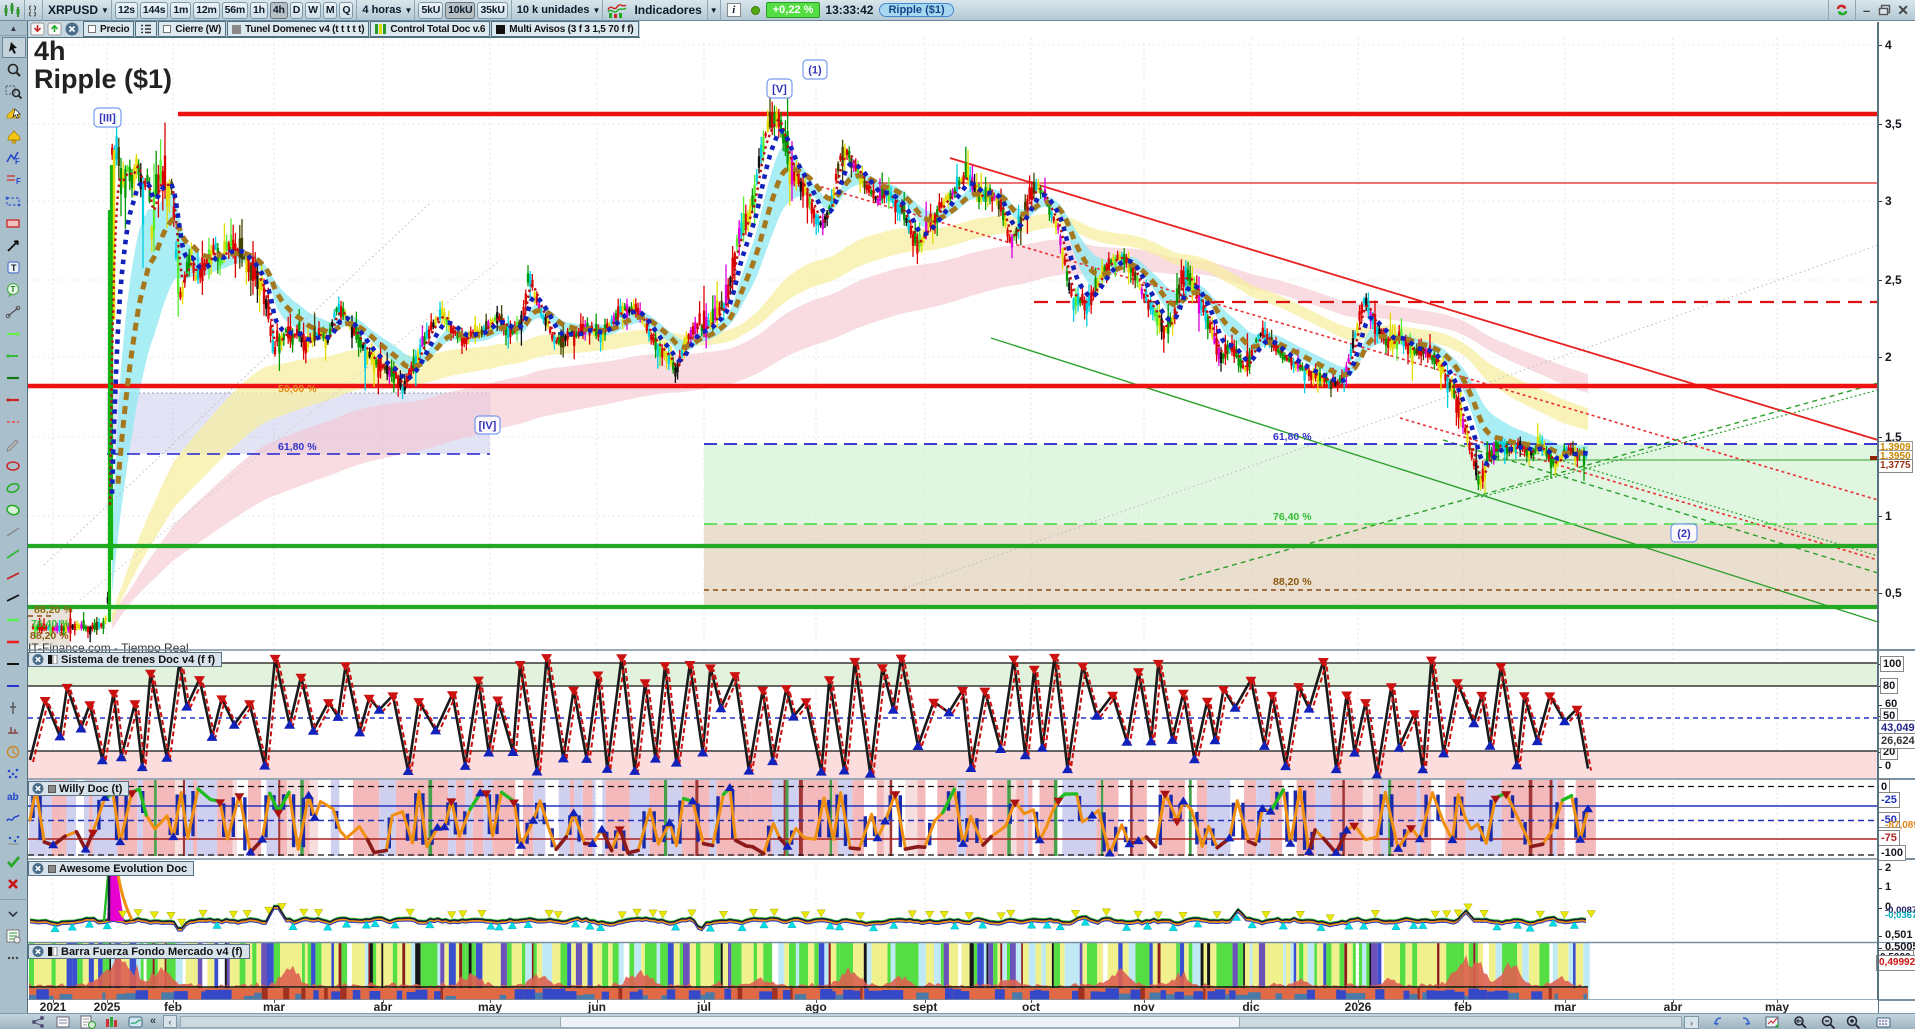 Image resolution: width=1915 pixels, height=1030 pixels. Describe the element at coordinates (779, 90) in the screenshot. I see `svg-text: [V]` at that location.